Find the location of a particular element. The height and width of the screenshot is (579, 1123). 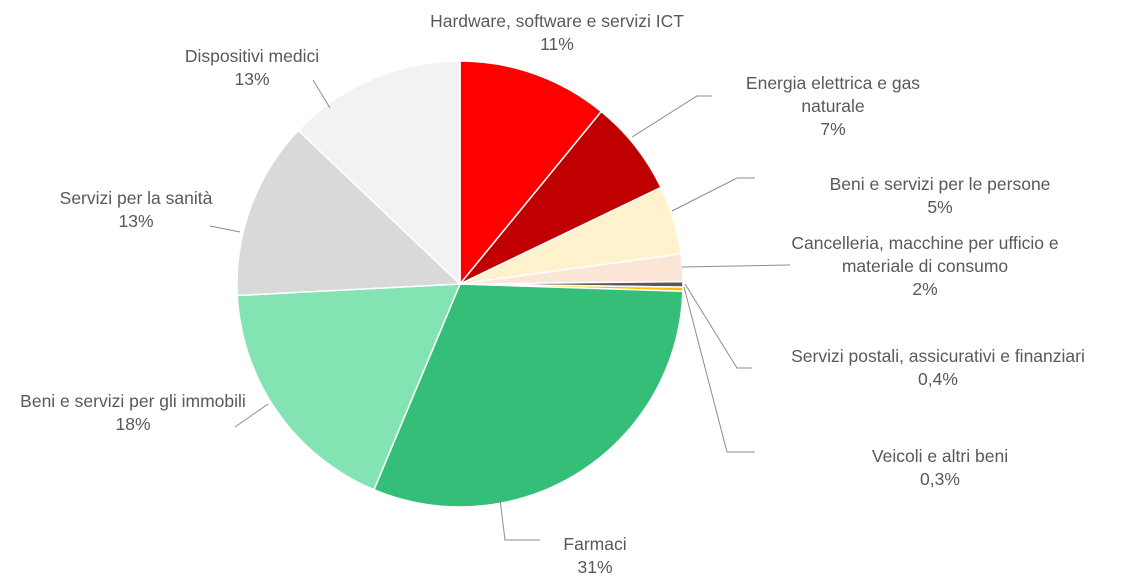

data-label: Energia elettrica e gas naturale 7% is located at coordinates (833, 106).